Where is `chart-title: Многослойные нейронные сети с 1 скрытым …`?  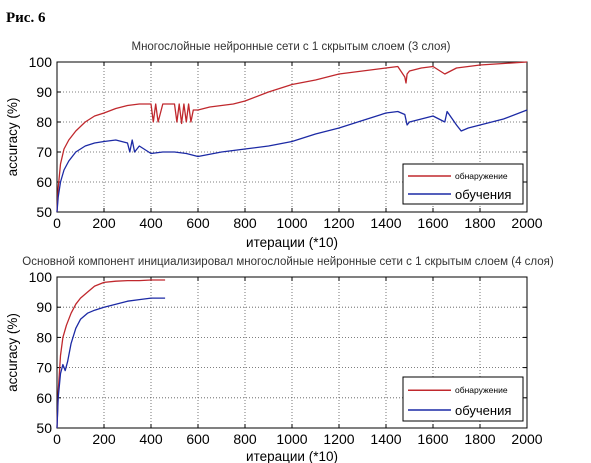
chart-title: Многослойные нейронные сети с 1 скрытым … is located at coordinates (290, 47).